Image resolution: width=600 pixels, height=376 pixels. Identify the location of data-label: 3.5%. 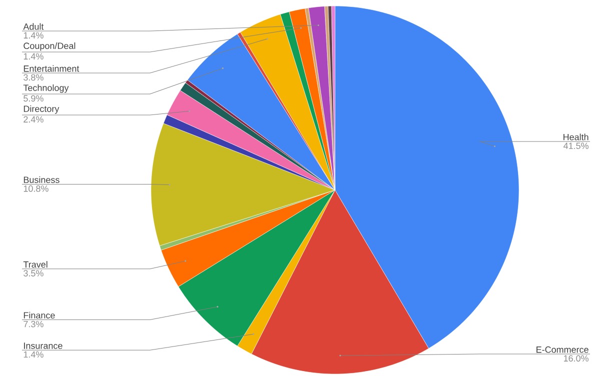
(34, 273).